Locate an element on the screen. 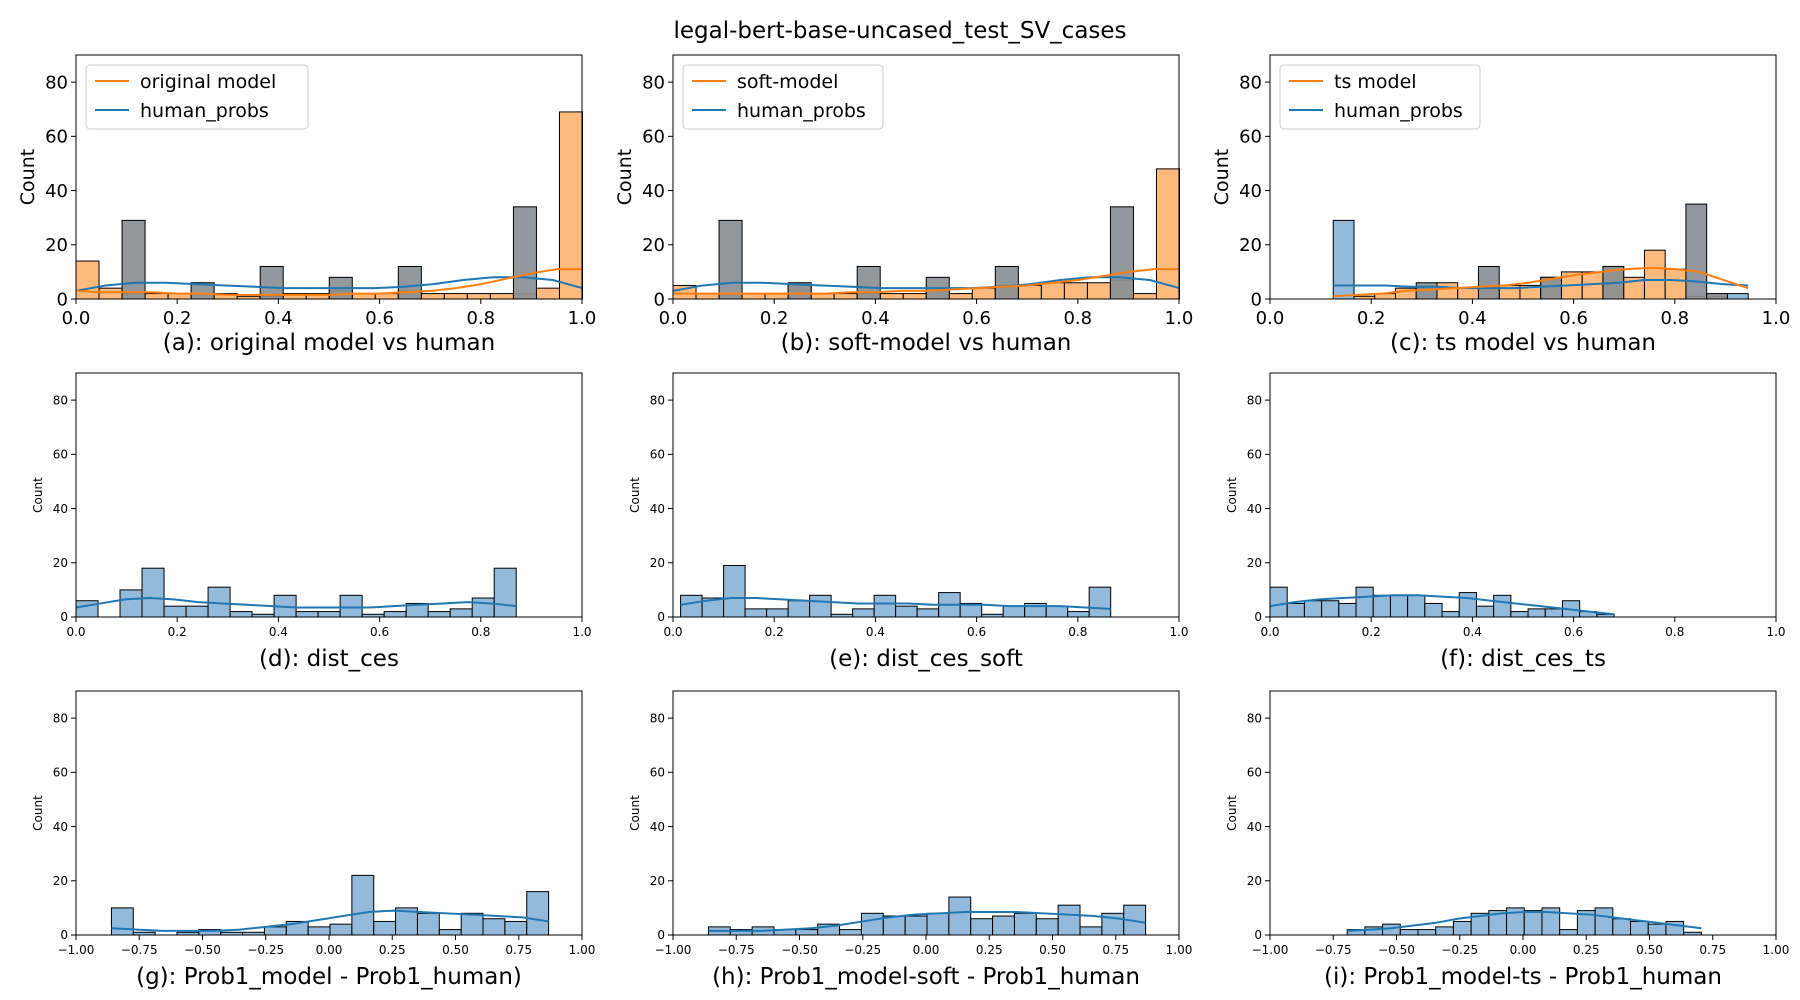 Image resolution: width=1800 pixels, height=1000 pixels. x-tick-label: 0.8 is located at coordinates (480, 632).